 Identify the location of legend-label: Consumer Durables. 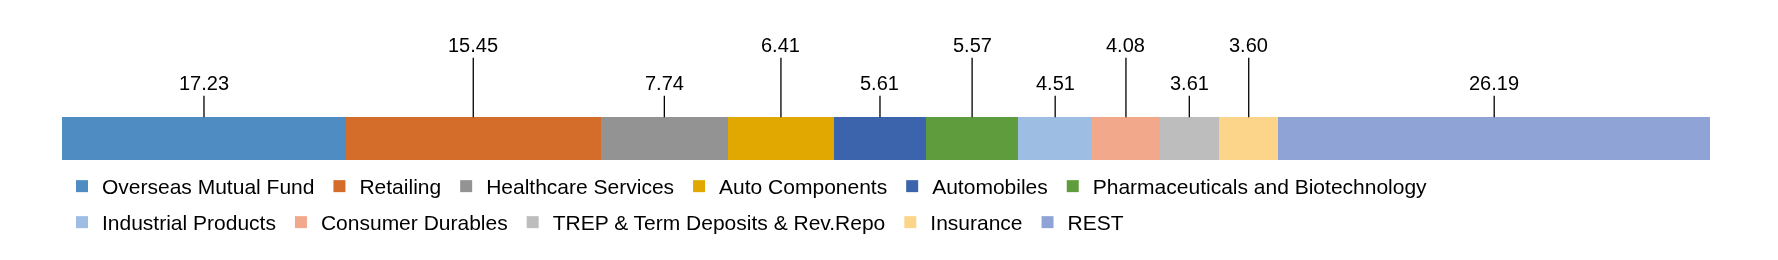
(414, 223).